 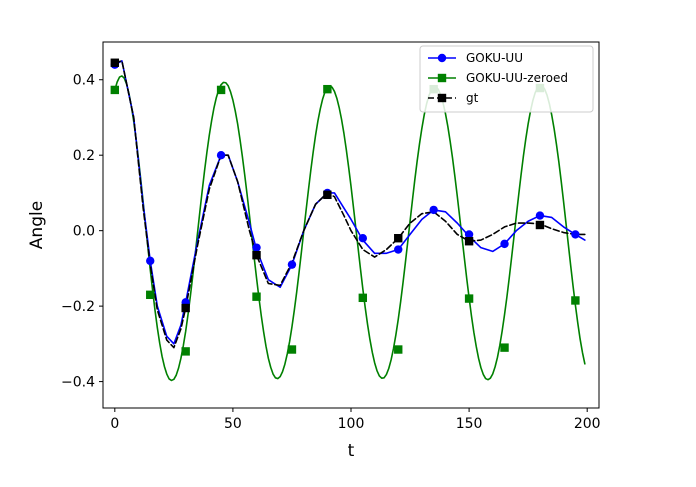 What do you see at coordinates (469, 424) in the screenshot?
I see `x-tick-label: 150` at bounding box center [469, 424].